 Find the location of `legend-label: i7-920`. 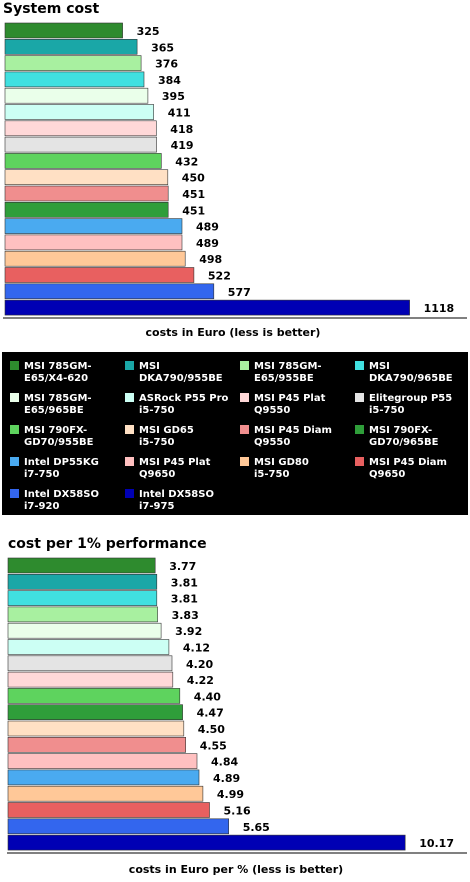

legend-label: i7-920 is located at coordinates (41, 506).